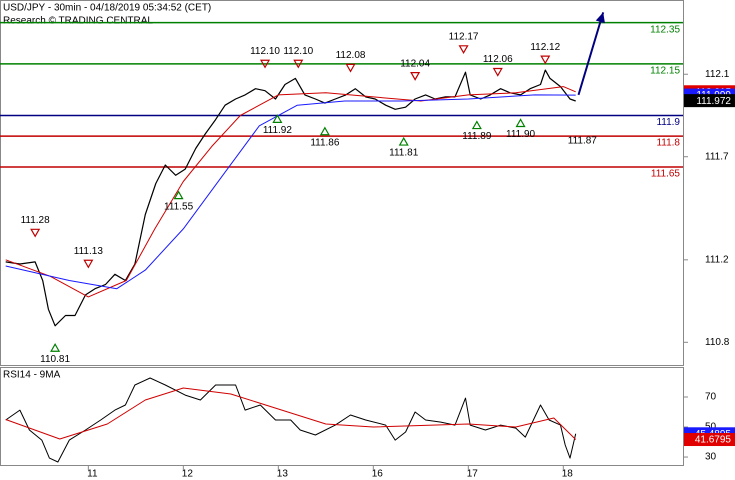  What do you see at coordinates (78, 21) in the screenshot?
I see `chart-subtitle: Research © TRADING CENTRAL` at bounding box center [78, 21].